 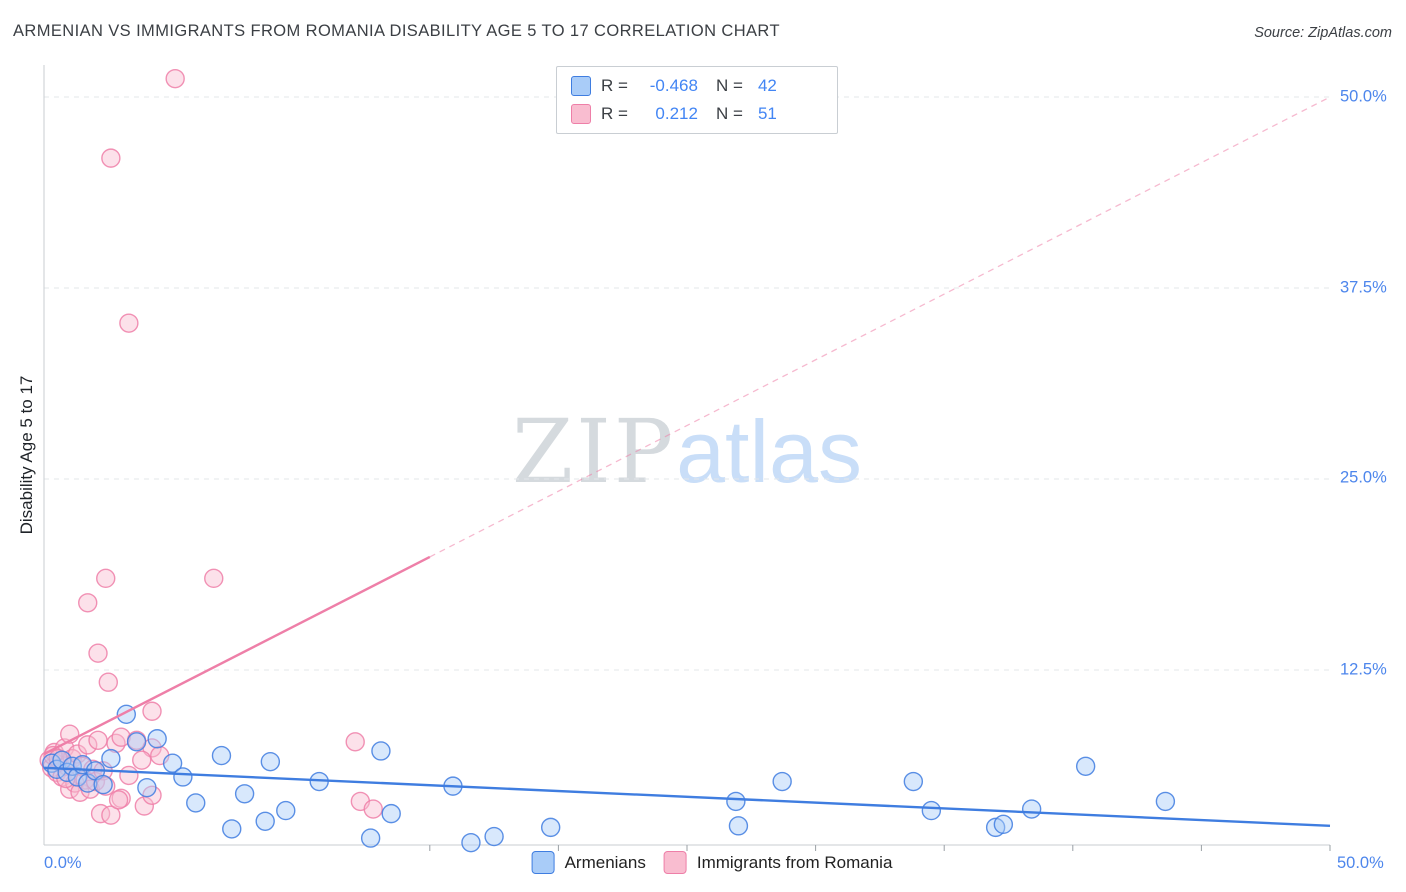 I want to click on trend-line-romania, so click(x=237, y=655).